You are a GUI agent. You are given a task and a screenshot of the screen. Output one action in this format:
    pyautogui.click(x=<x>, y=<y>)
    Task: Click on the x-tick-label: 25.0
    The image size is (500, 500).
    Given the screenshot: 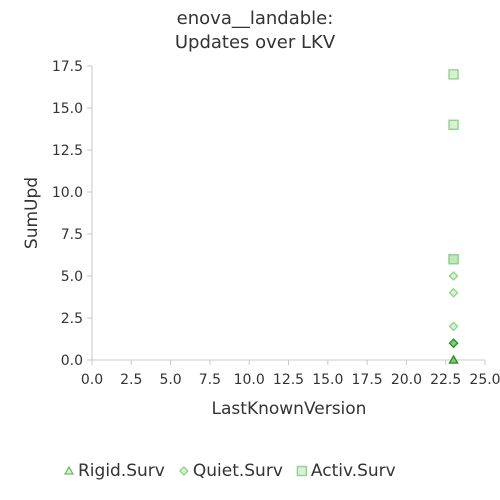 What is the action you would take?
    pyautogui.click(x=484, y=380)
    